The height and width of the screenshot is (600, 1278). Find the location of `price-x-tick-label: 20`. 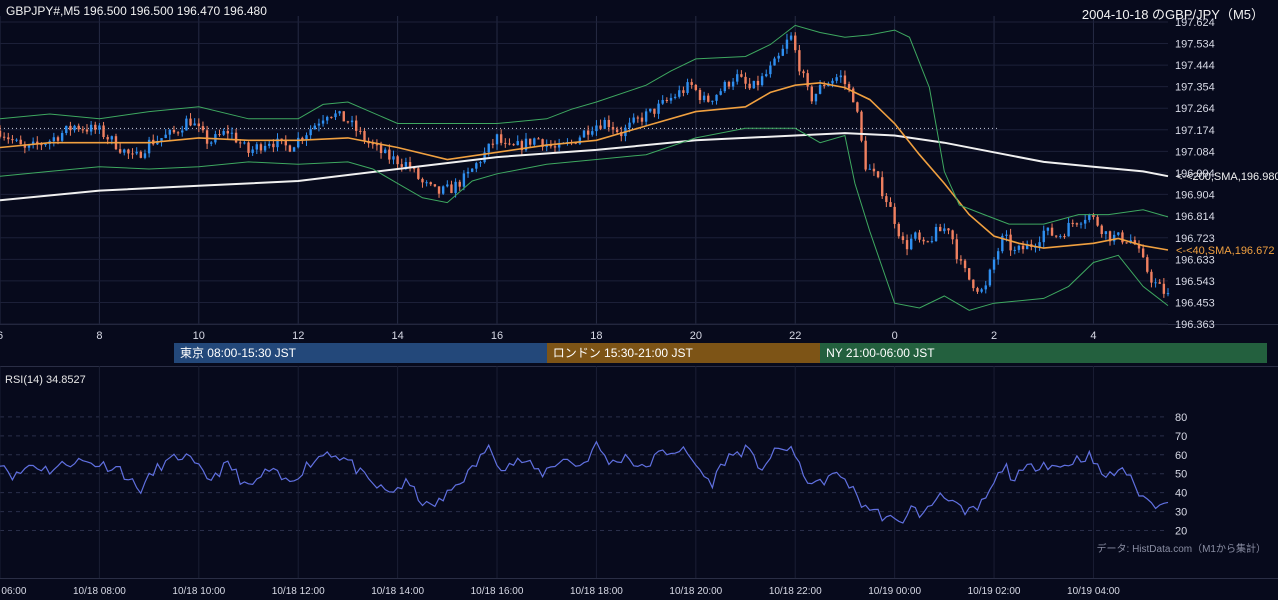

price-x-tick-label: 20 is located at coordinates (696, 336).